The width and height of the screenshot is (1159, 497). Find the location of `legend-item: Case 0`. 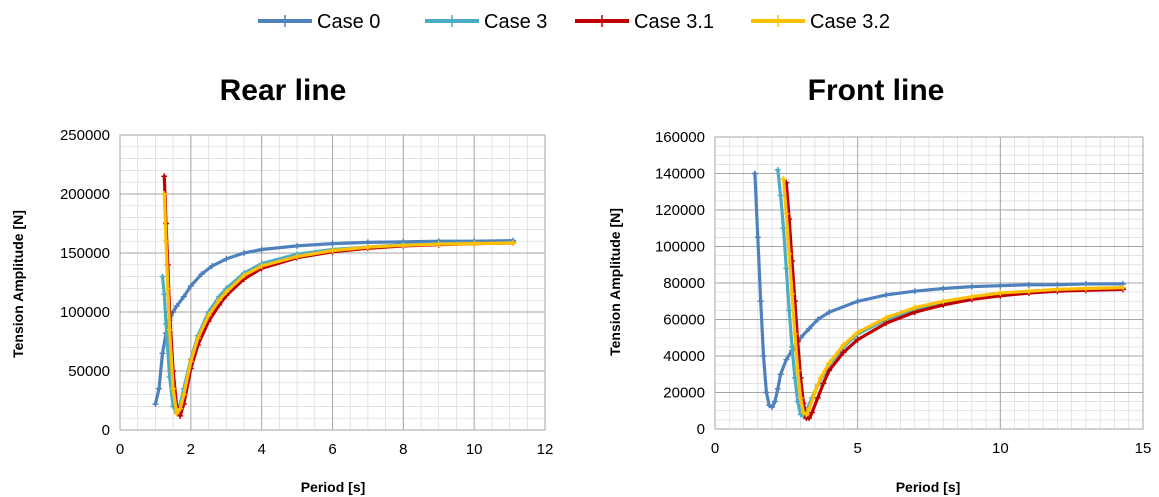

legend-item: Case 0 is located at coordinates (319, 22).